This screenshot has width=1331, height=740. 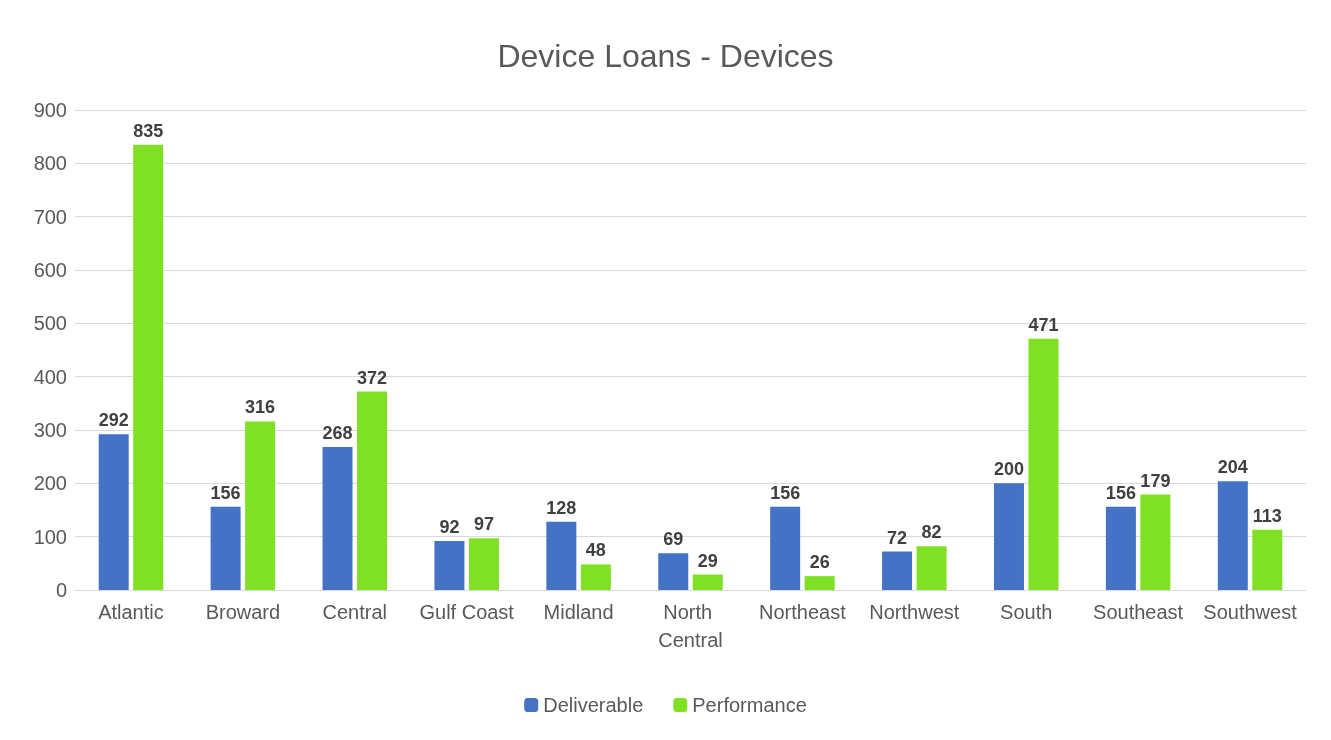 What do you see at coordinates (665, 56) in the screenshot?
I see `chart-title: Device Loans - Devices` at bounding box center [665, 56].